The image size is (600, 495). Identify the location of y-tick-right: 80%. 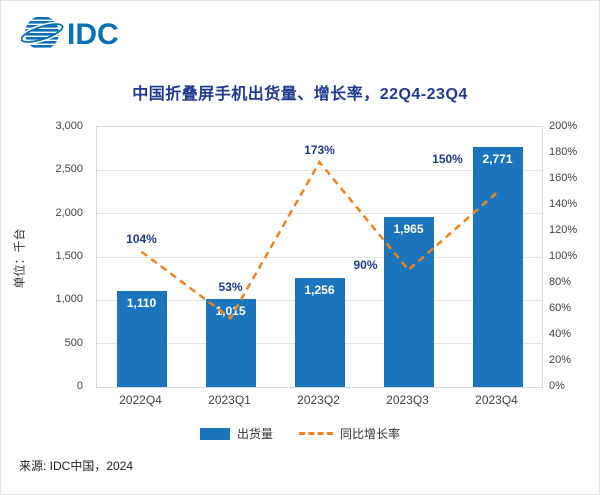
(560, 282).